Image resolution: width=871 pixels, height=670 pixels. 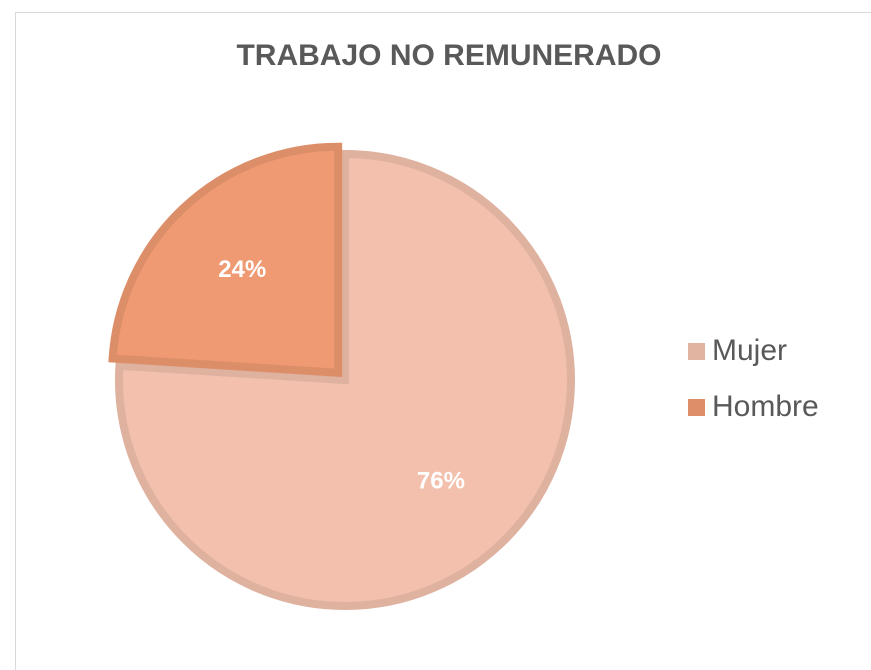 I want to click on data-label: 24%, so click(x=242, y=269).